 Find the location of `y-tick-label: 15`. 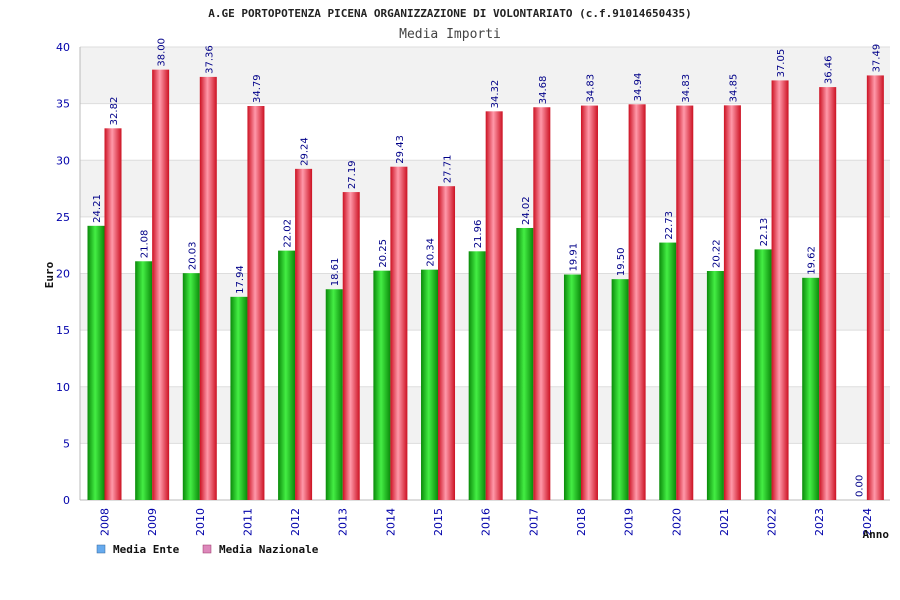

y-tick-label: 15 is located at coordinates (63, 330).